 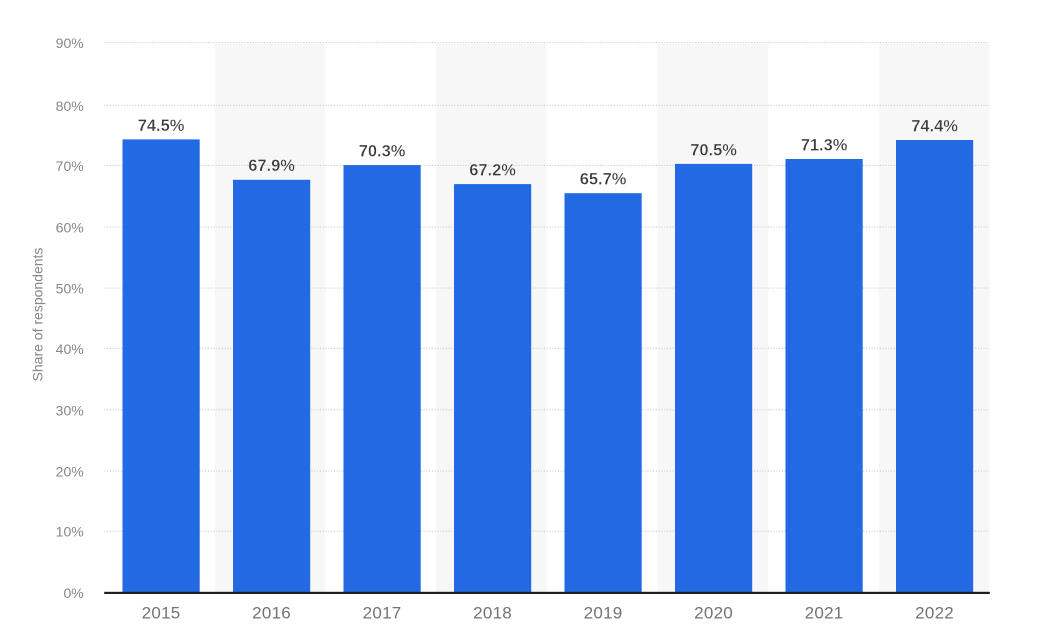 What do you see at coordinates (713, 150) in the screenshot?
I see `svg-text: 70.5%` at bounding box center [713, 150].